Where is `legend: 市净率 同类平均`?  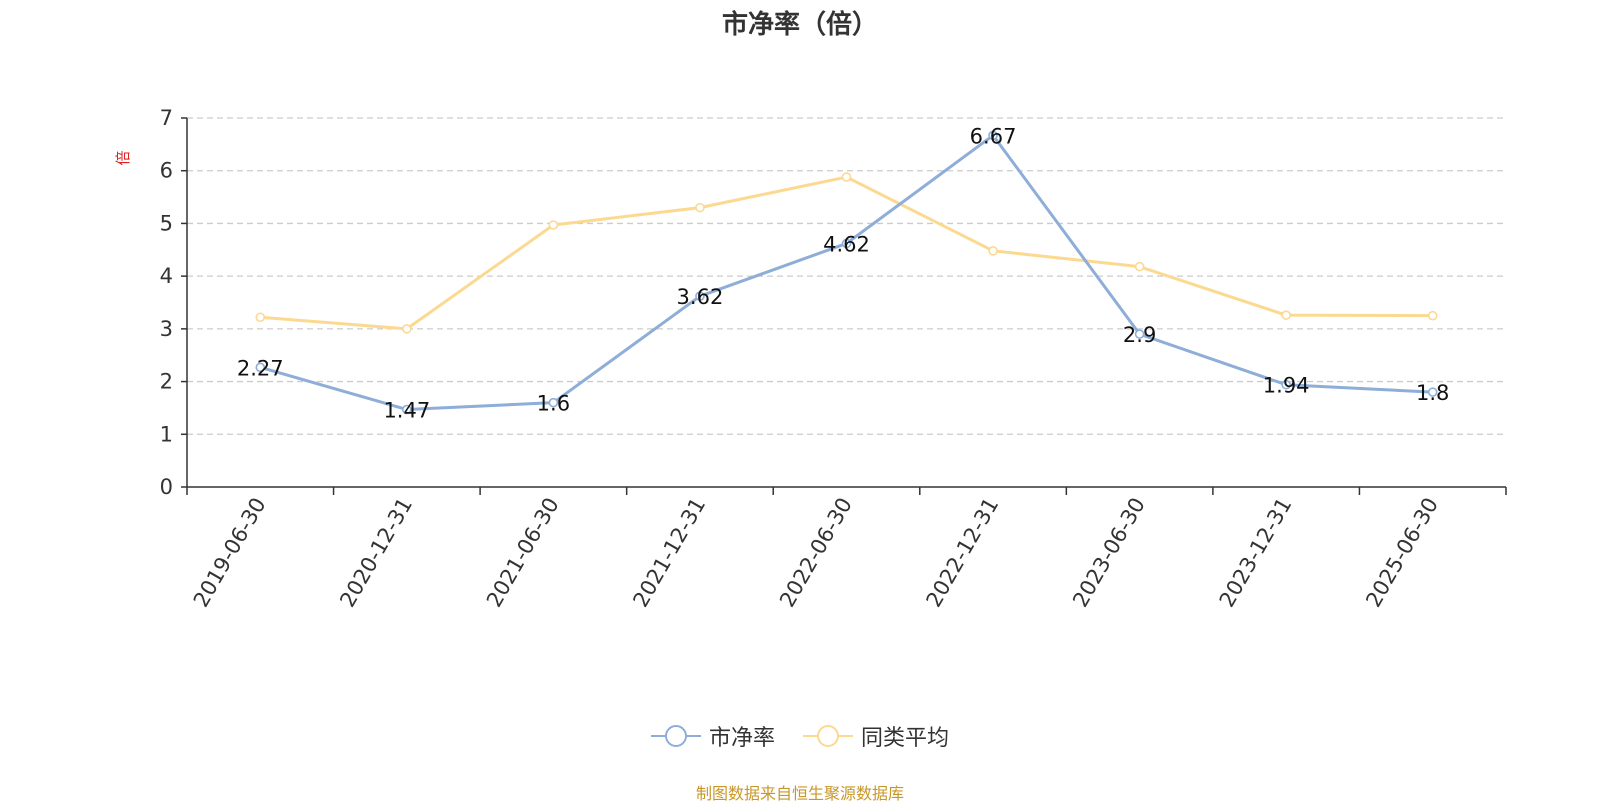
legend: 市净率 同类平均 is located at coordinates (800, 736).